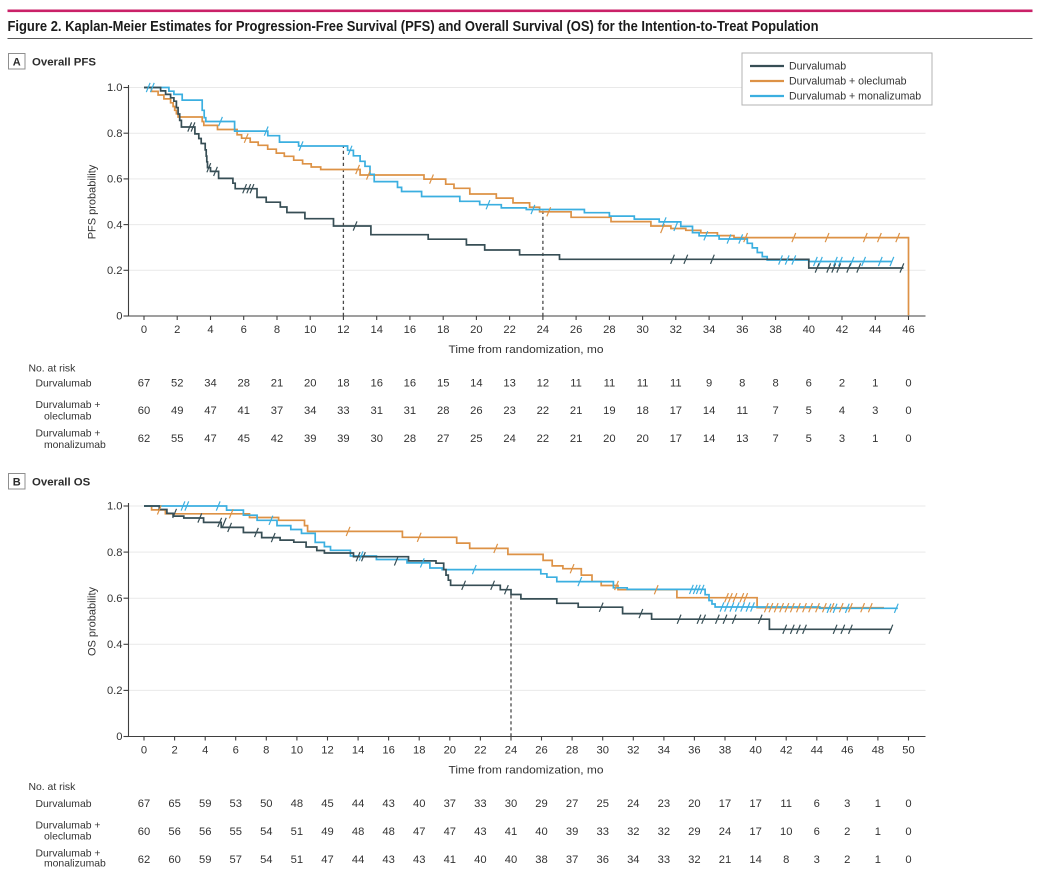 This screenshot has height=892, width=1040. Describe the element at coordinates (878, 860) in the screenshot. I see `svg-text: 1` at that location.